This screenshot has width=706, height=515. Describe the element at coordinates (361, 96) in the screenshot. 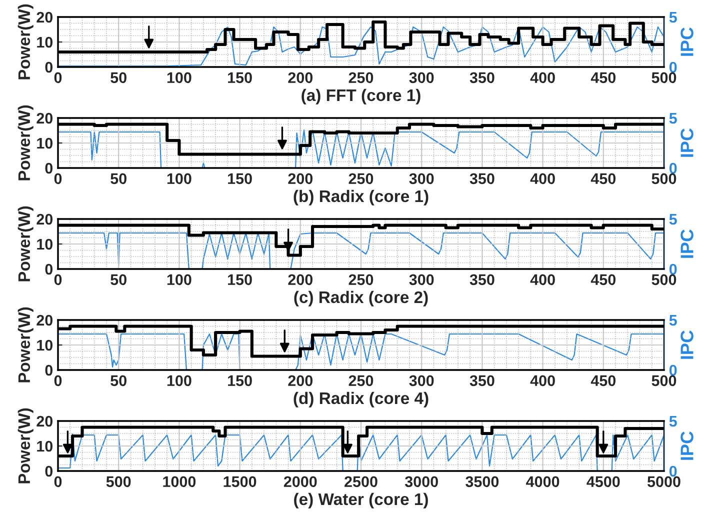

I see `x-axis-title: (a) FFT (core 1)` at that location.